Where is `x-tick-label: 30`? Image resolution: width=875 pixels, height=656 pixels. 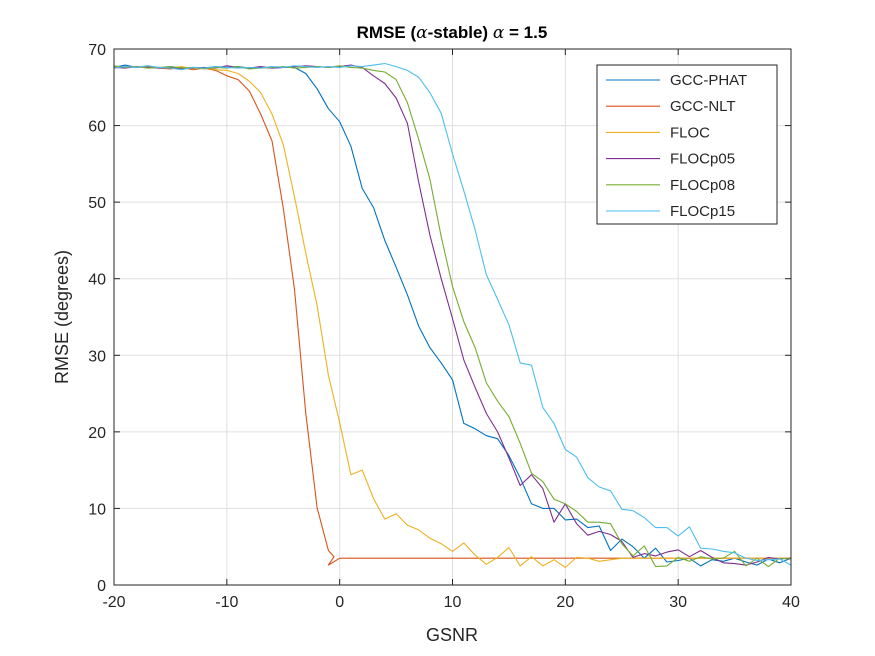
x-tick-label: 30 is located at coordinates (678, 602).